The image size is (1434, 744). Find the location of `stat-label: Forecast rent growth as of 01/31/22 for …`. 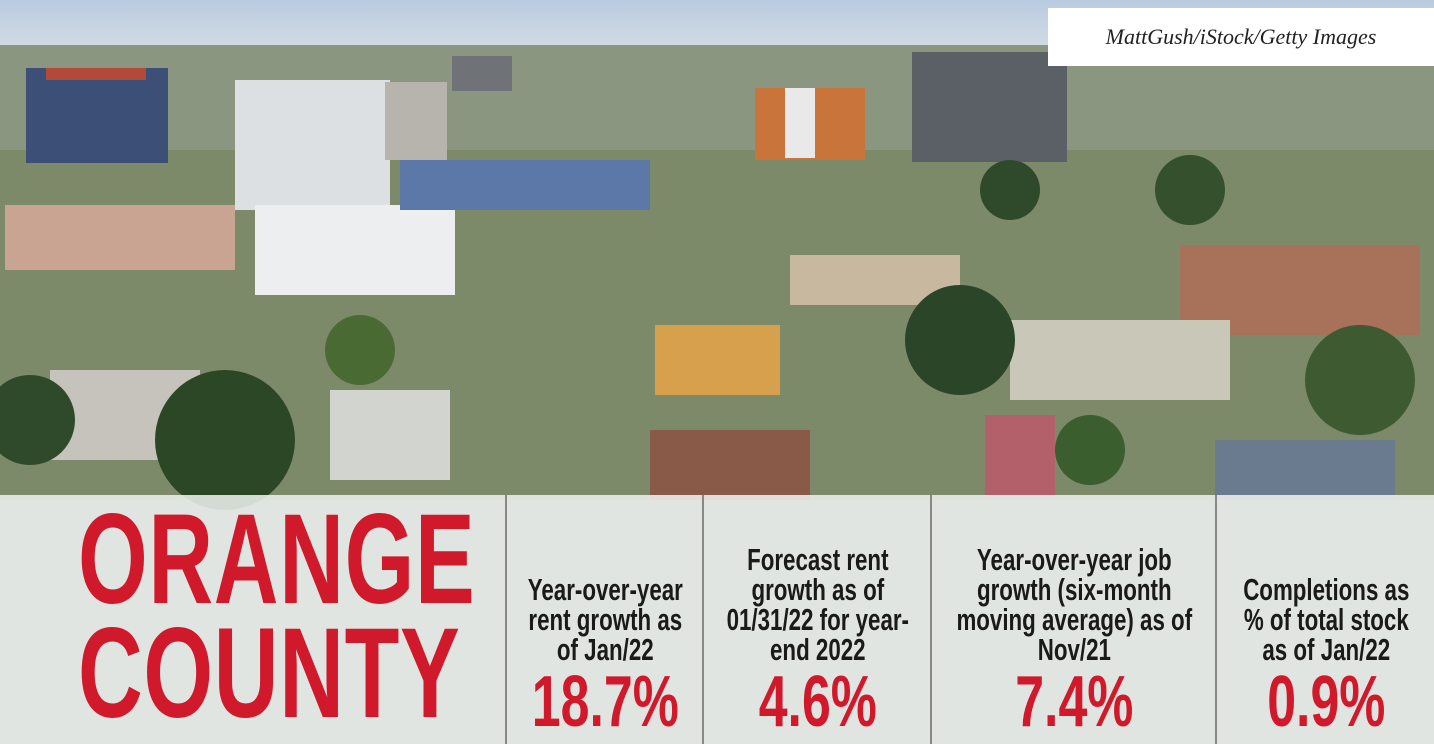

stat-label: Forecast rent growth as of 01/31/22 for … is located at coordinates (817, 604).